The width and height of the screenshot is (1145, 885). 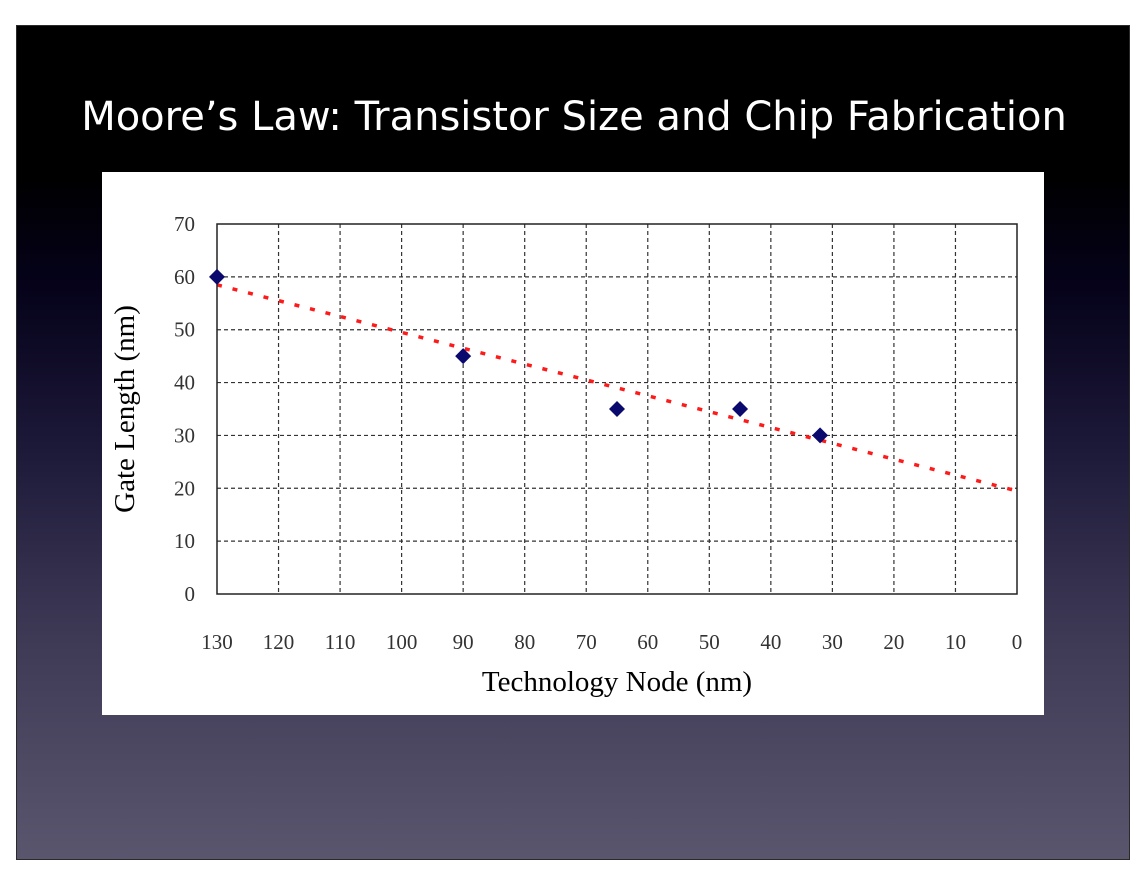 I want to click on x-tick-label: 30, so click(x=832, y=642).